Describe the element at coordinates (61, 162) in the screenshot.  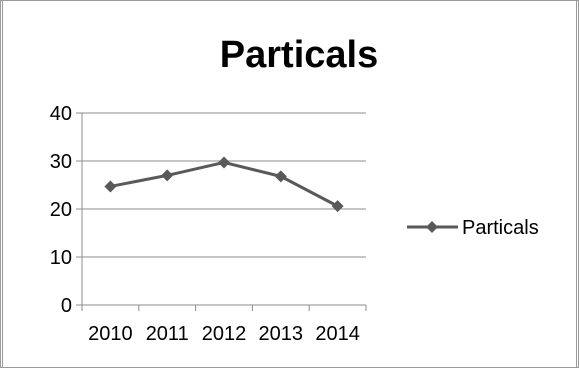
I see `y-tick-label: 30` at that location.